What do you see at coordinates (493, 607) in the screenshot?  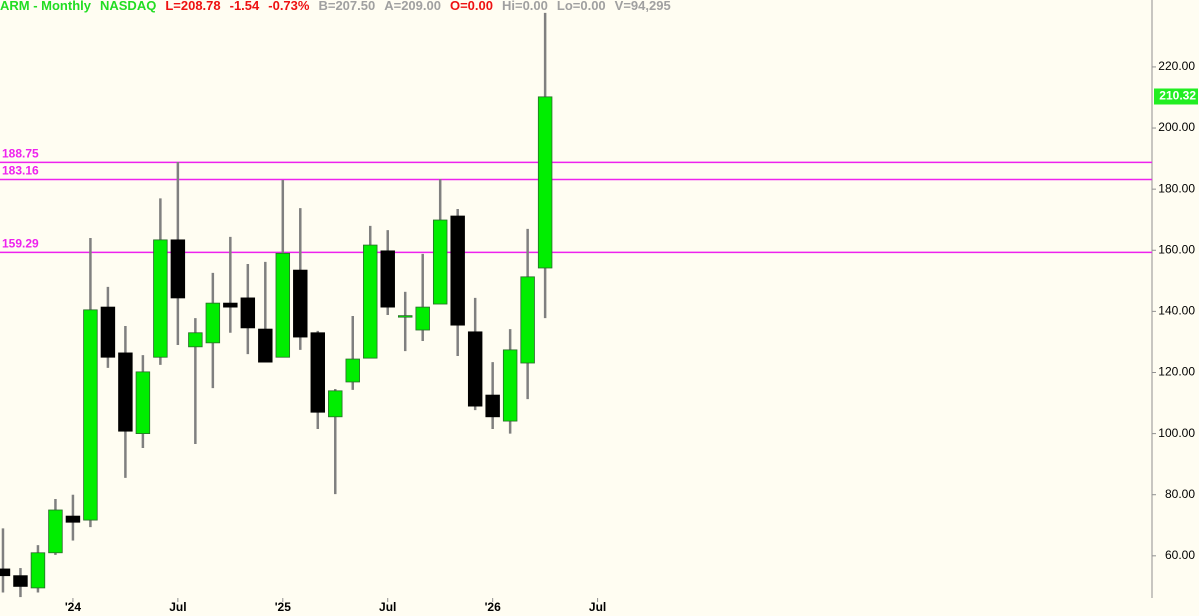 I see `x-tick-label: '26` at bounding box center [493, 607].